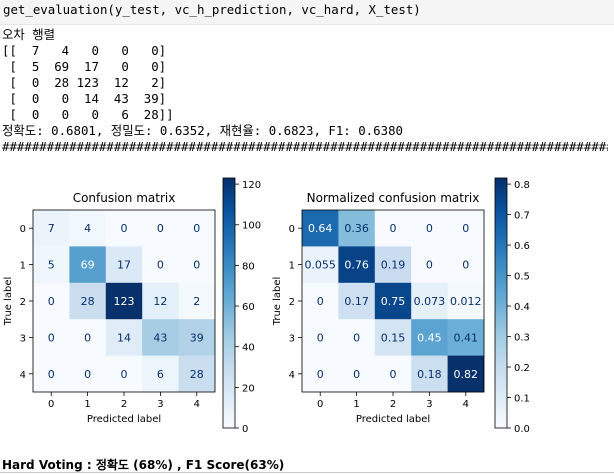 Image resolution: width=614 pixels, height=474 pixels. I want to click on cell-label: 5, so click(51, 265).